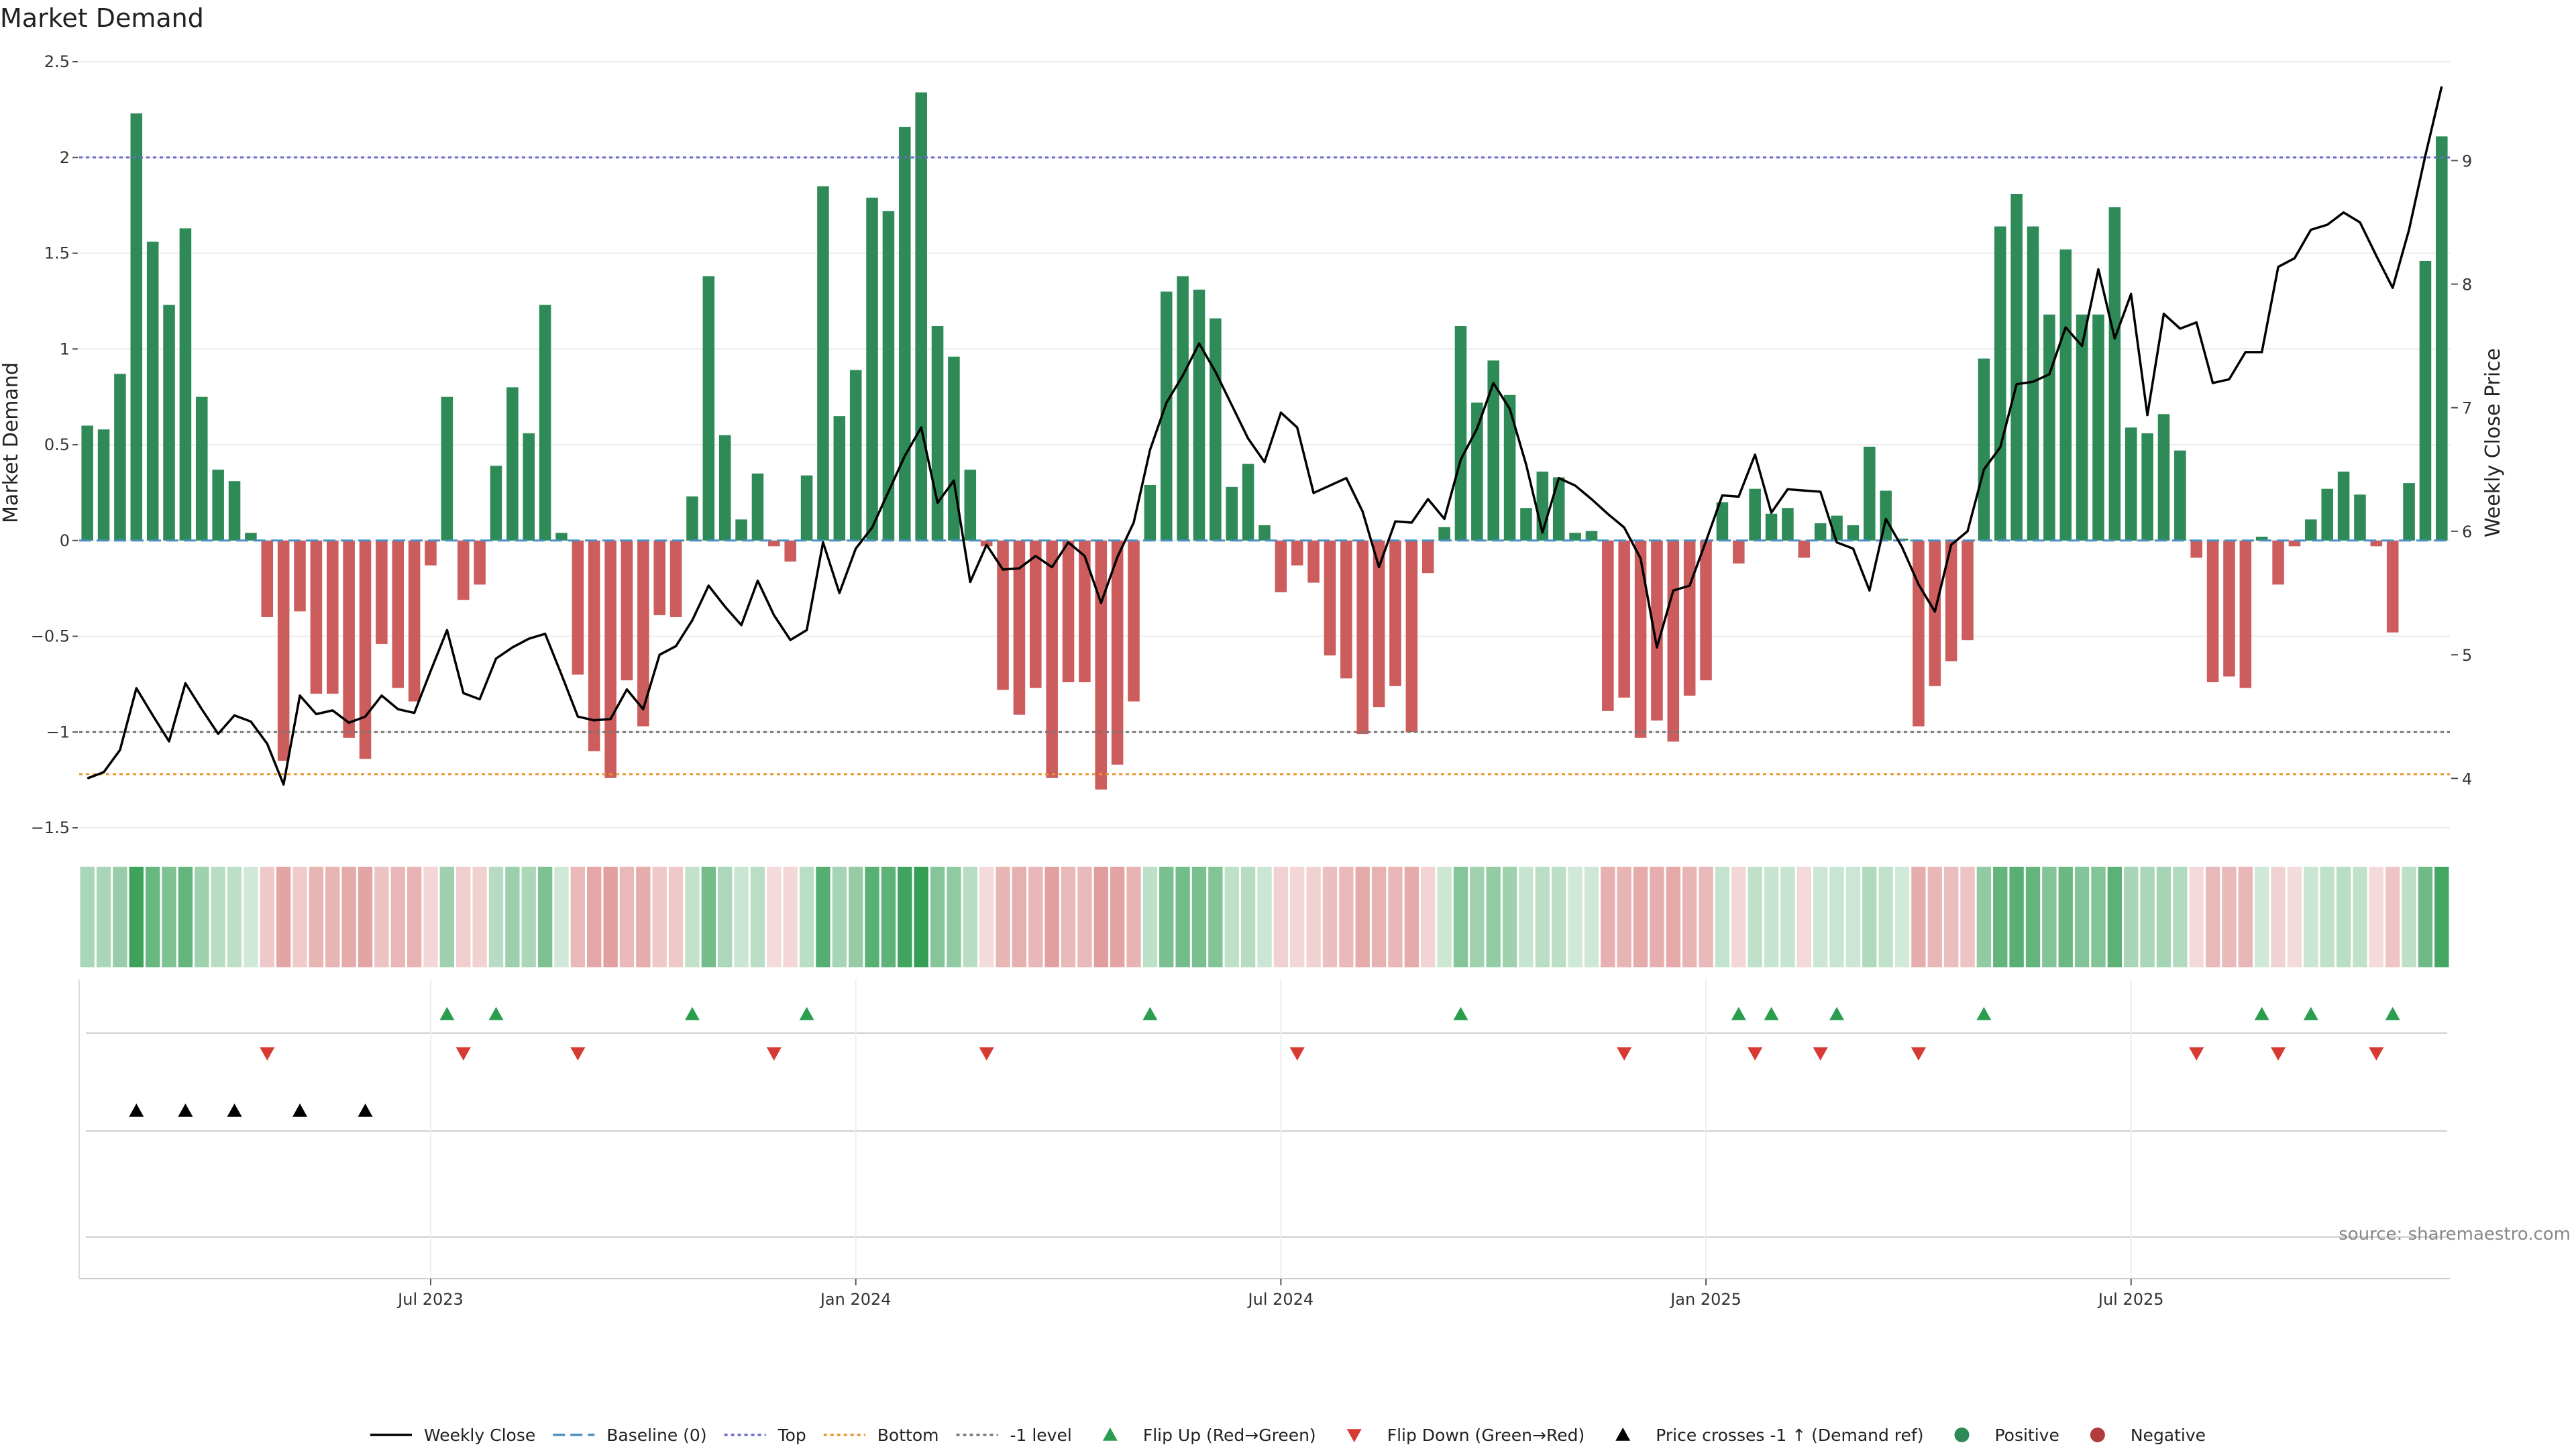  Describe the element at coordinates (2467, 285) in the screenshot. I see `y2-tick-label: 8` at that location.